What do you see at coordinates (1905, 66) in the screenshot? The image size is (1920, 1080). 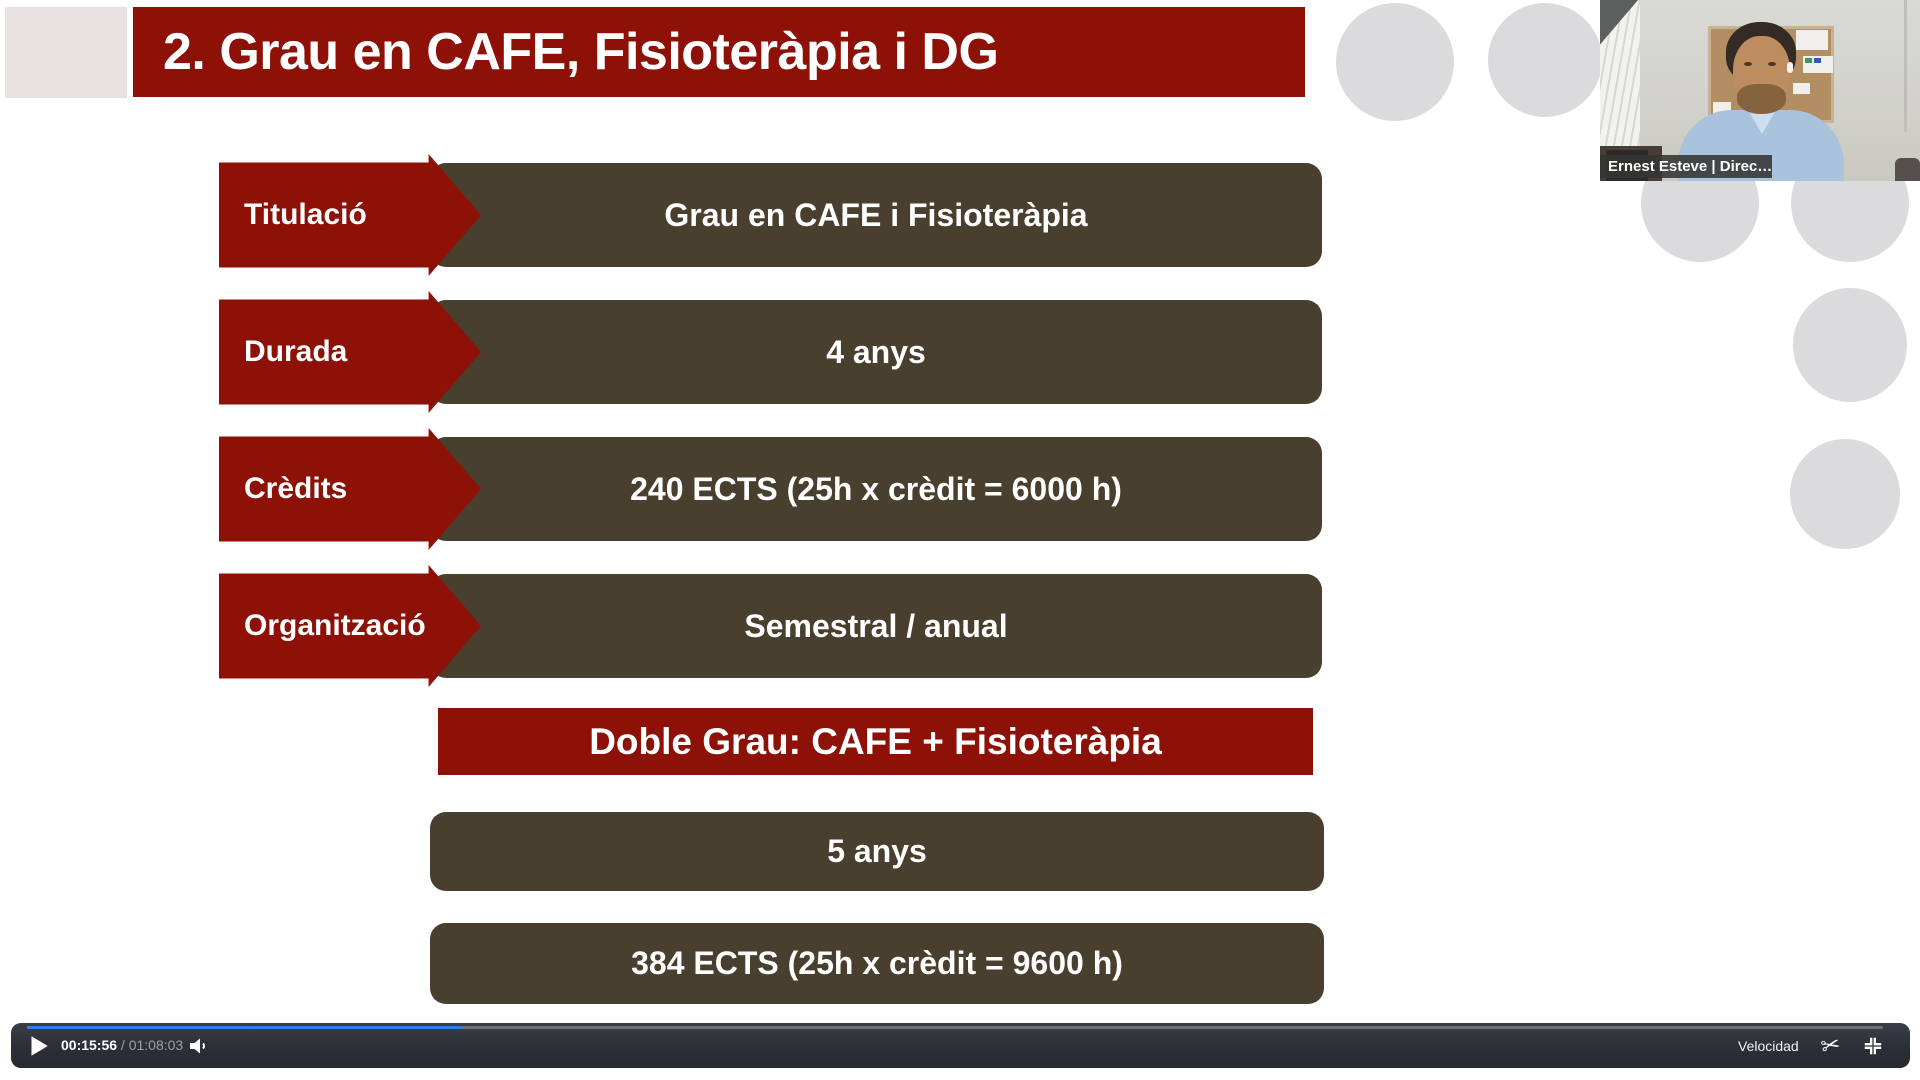 I see `door-frame` at bounding box center [1905, 66].